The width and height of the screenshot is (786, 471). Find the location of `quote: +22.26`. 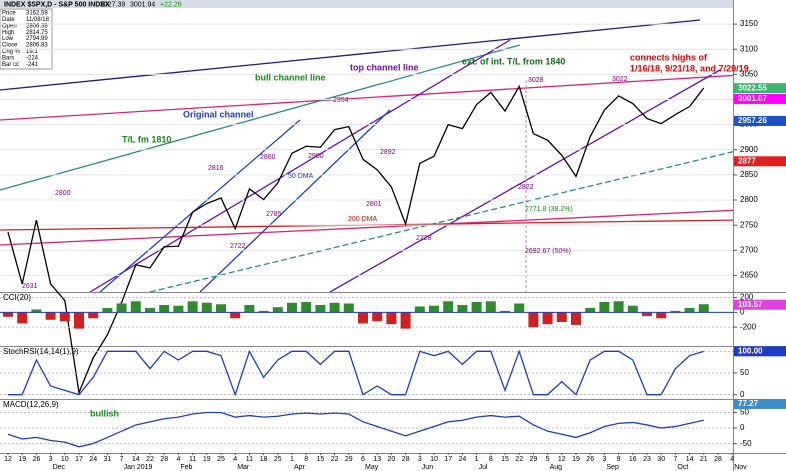

quote: +22.26 is located at coordinates (171, 4).